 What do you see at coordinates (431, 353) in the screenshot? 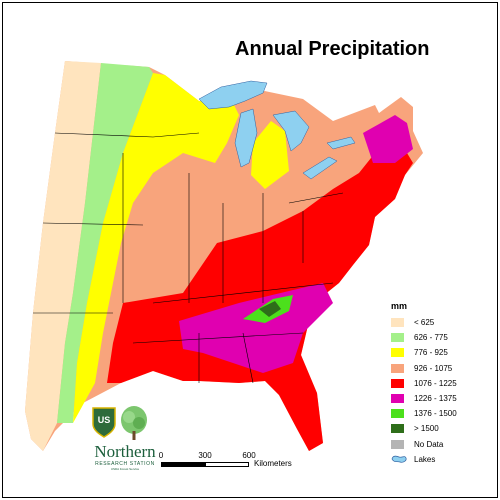
I see `legend-label: 776 - 925` at bounding box center [431, 353].